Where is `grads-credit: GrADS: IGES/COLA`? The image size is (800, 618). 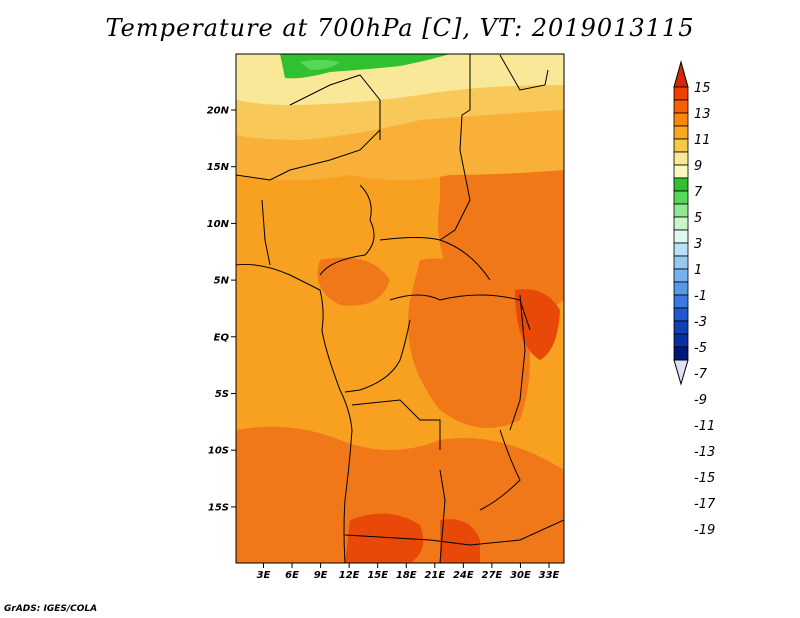 grads-credit: GrADS: IGES/COLA is located at coordinates (51, 609).